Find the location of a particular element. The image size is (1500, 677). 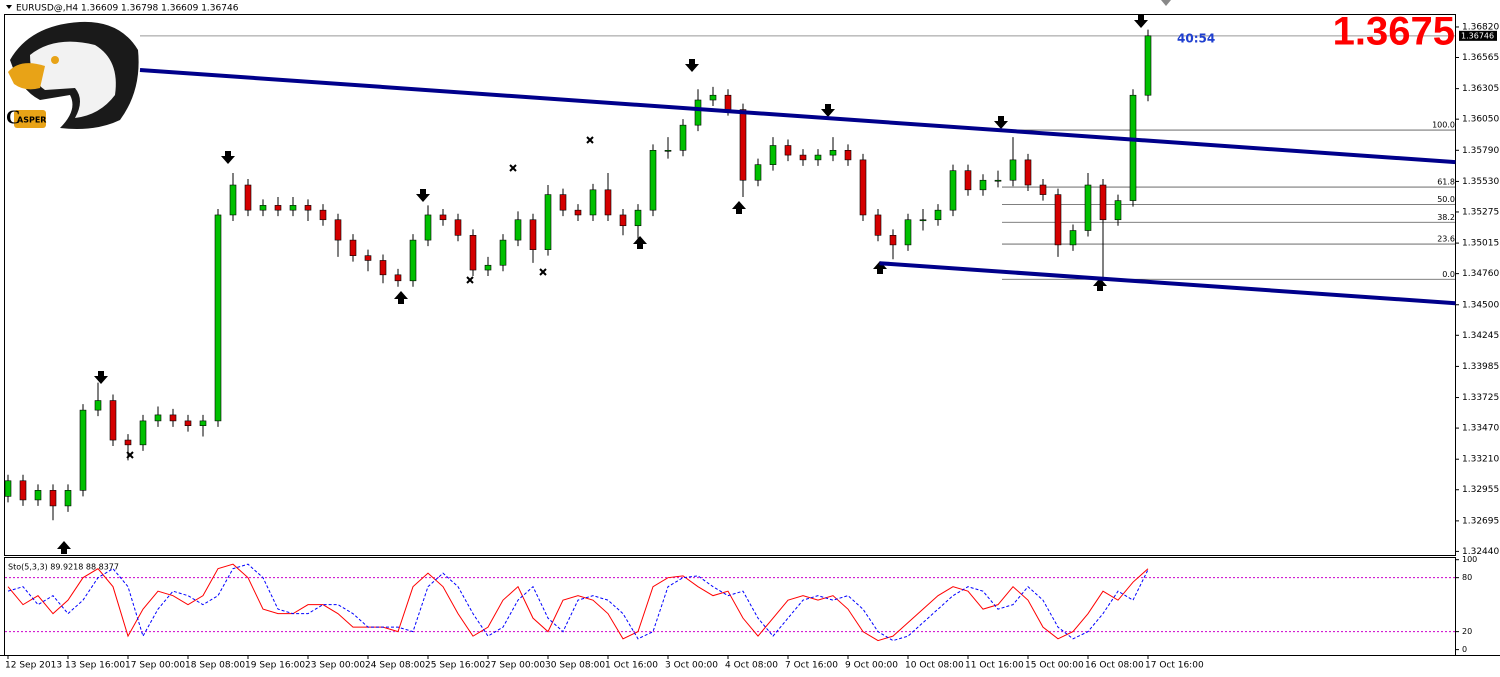

y-tick-label: 1.32695 is located at coordinates (1480, 521).